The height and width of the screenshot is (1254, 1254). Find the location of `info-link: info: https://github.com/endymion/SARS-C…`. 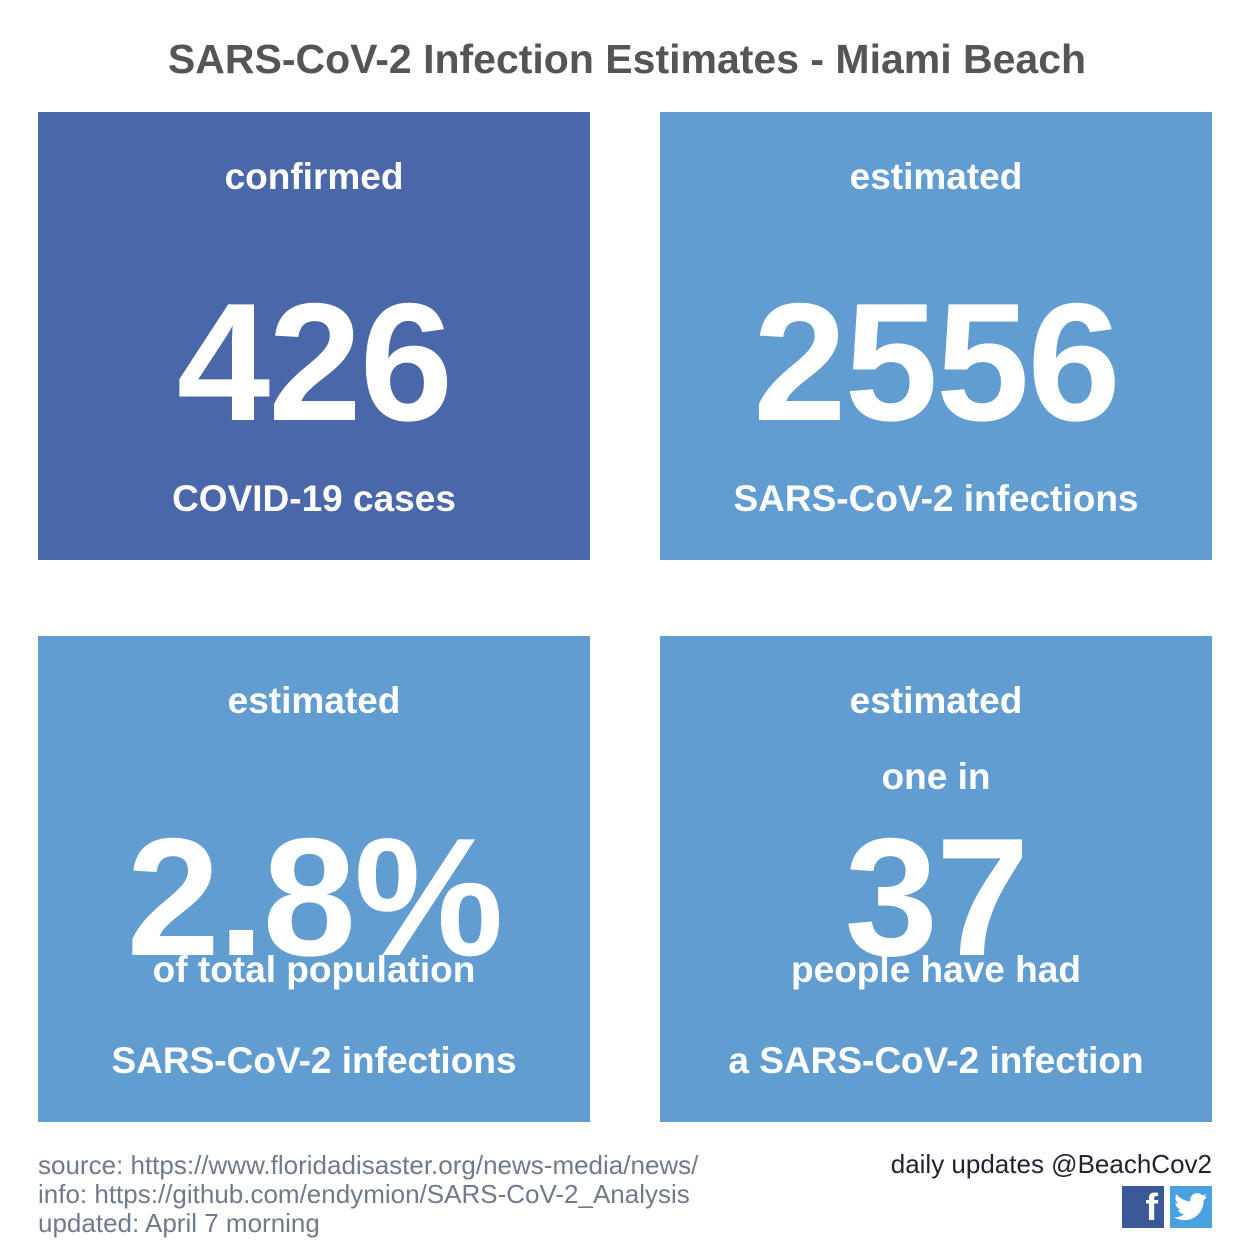

info-link: info: https://github.com/endymion/SARS-C… is located at coordinates (364, 1194).